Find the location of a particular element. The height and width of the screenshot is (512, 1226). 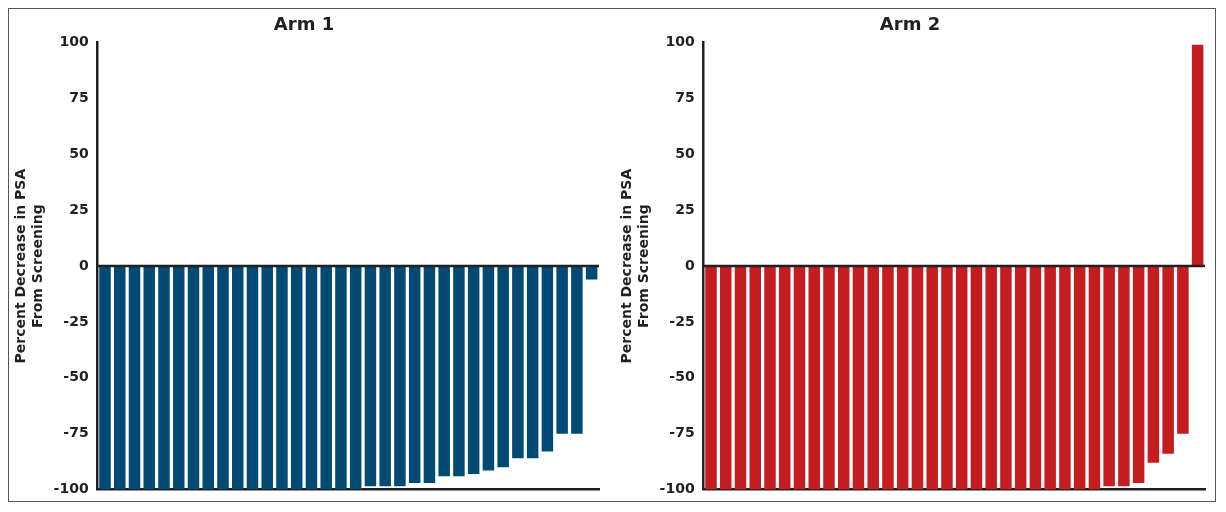

chart-title: Arm 1 is located at coordinates (304, 24).